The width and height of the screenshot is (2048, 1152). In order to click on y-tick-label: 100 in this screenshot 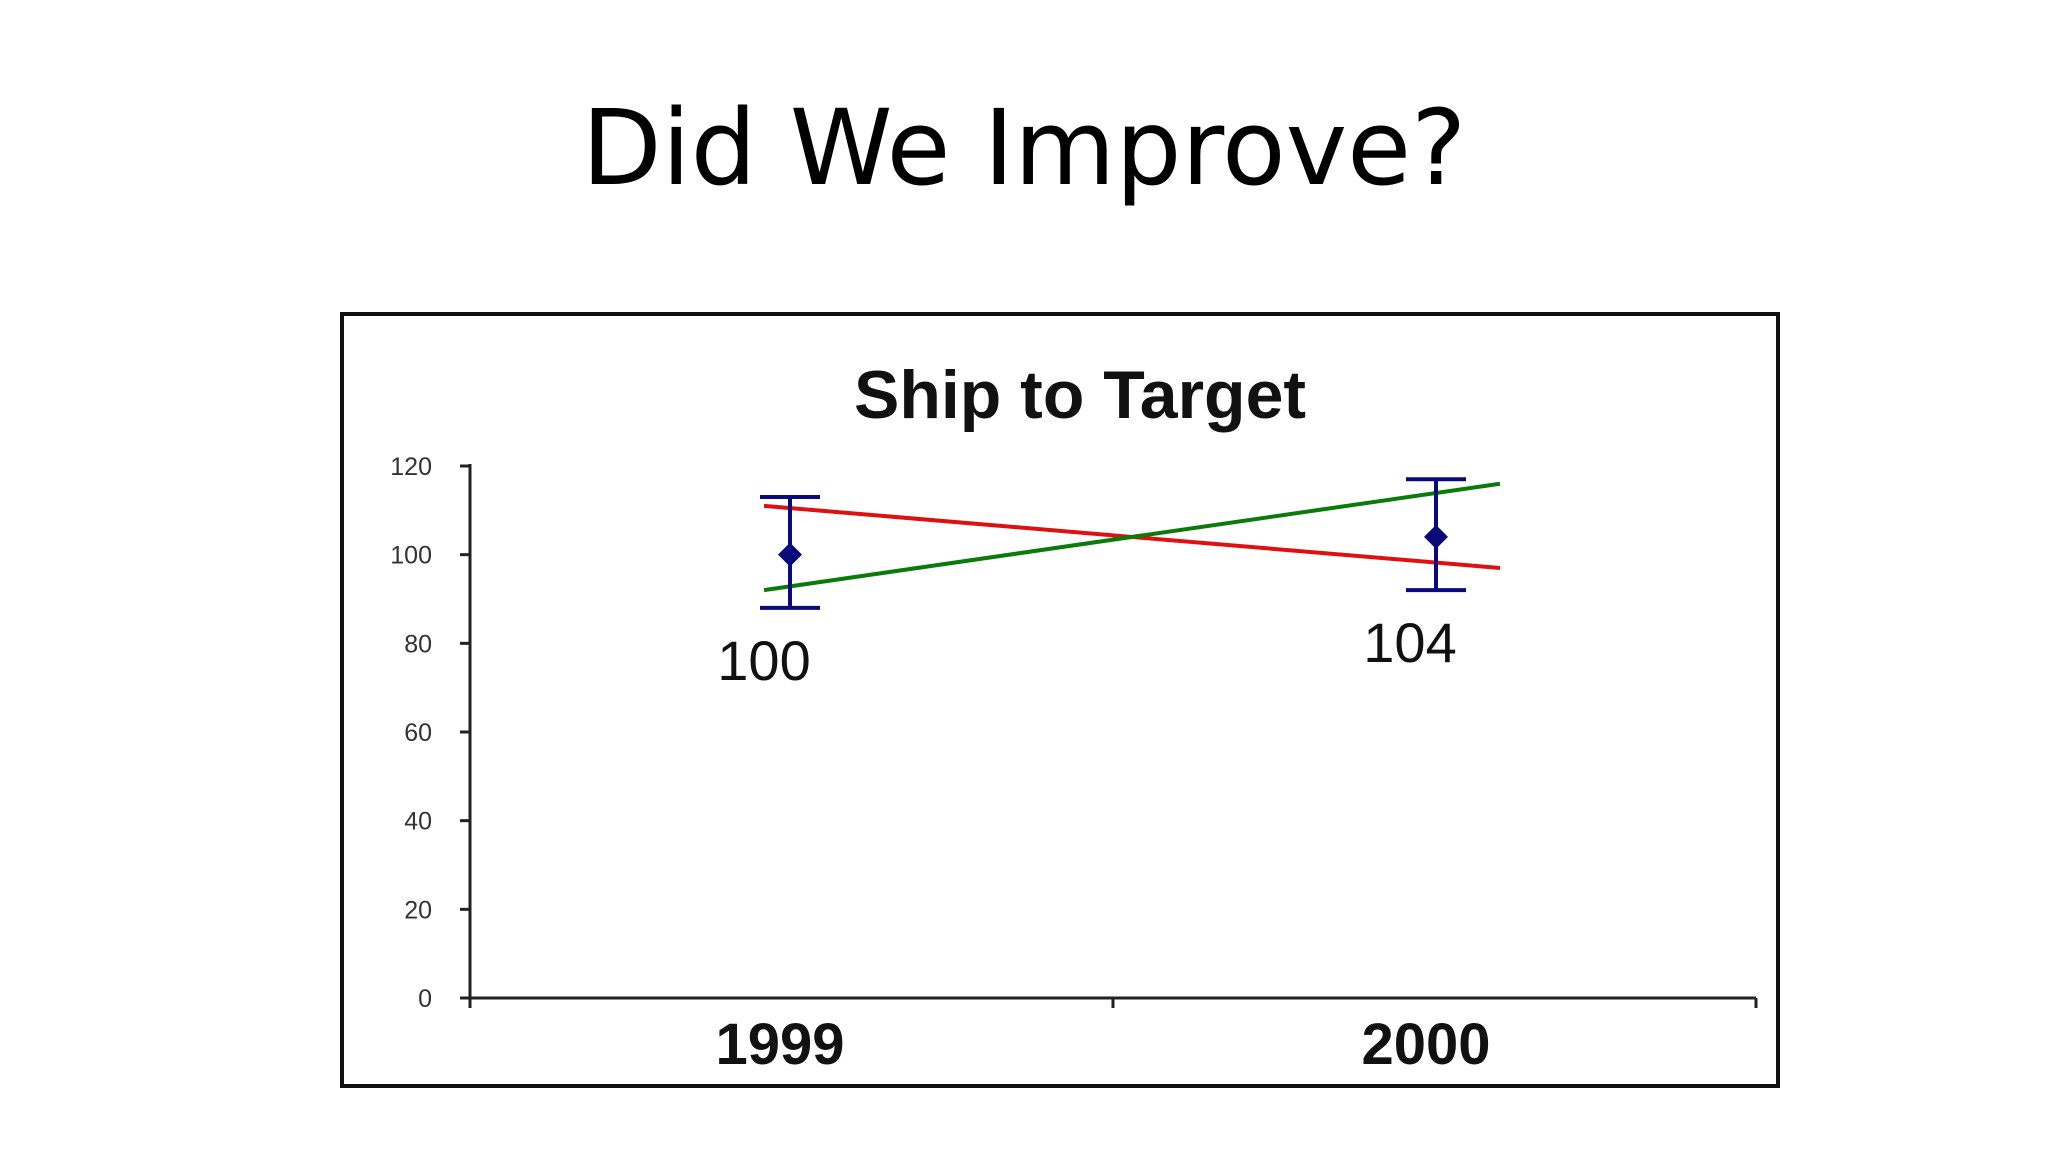, I will do `click(411, 556)`.